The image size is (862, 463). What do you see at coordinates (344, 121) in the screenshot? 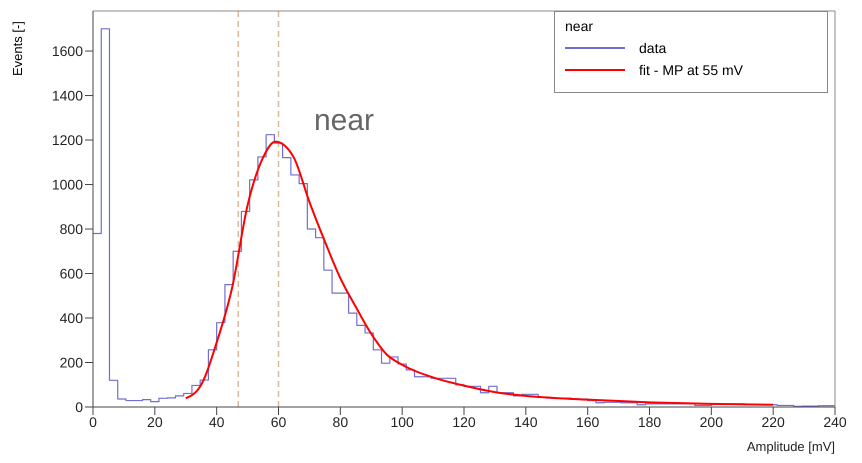
I see `annotation: near` at bounding box center [344, 121].